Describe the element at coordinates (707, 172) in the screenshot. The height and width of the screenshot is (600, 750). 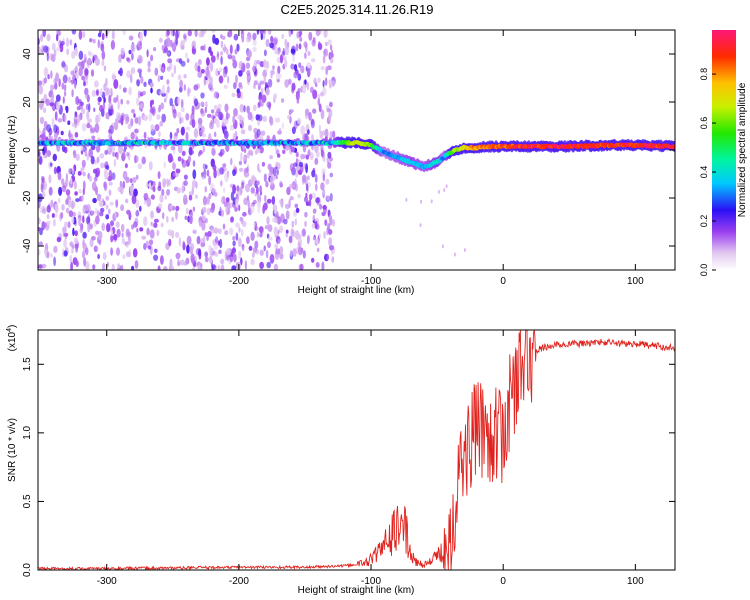
I see `colorbar-ticks: 0.0 0.2 0.4 0.6 0.8` at that location.